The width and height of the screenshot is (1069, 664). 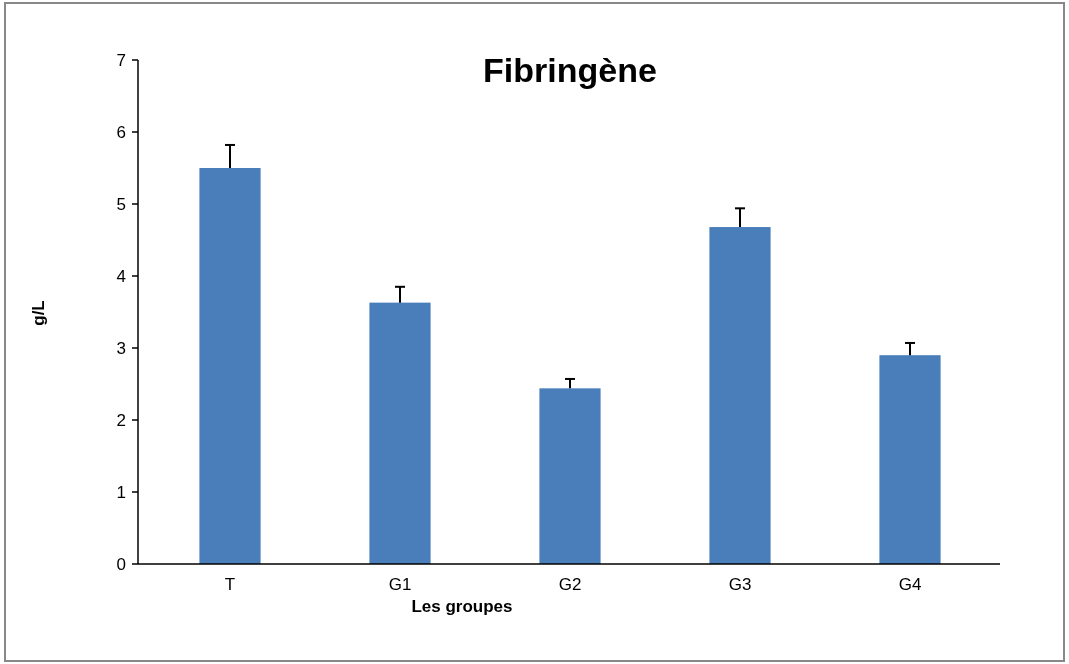 What do you see at coordinates (121, 564) in the screenshot?
I see `y-tick-label: 0` at bounding box center [121, 564].